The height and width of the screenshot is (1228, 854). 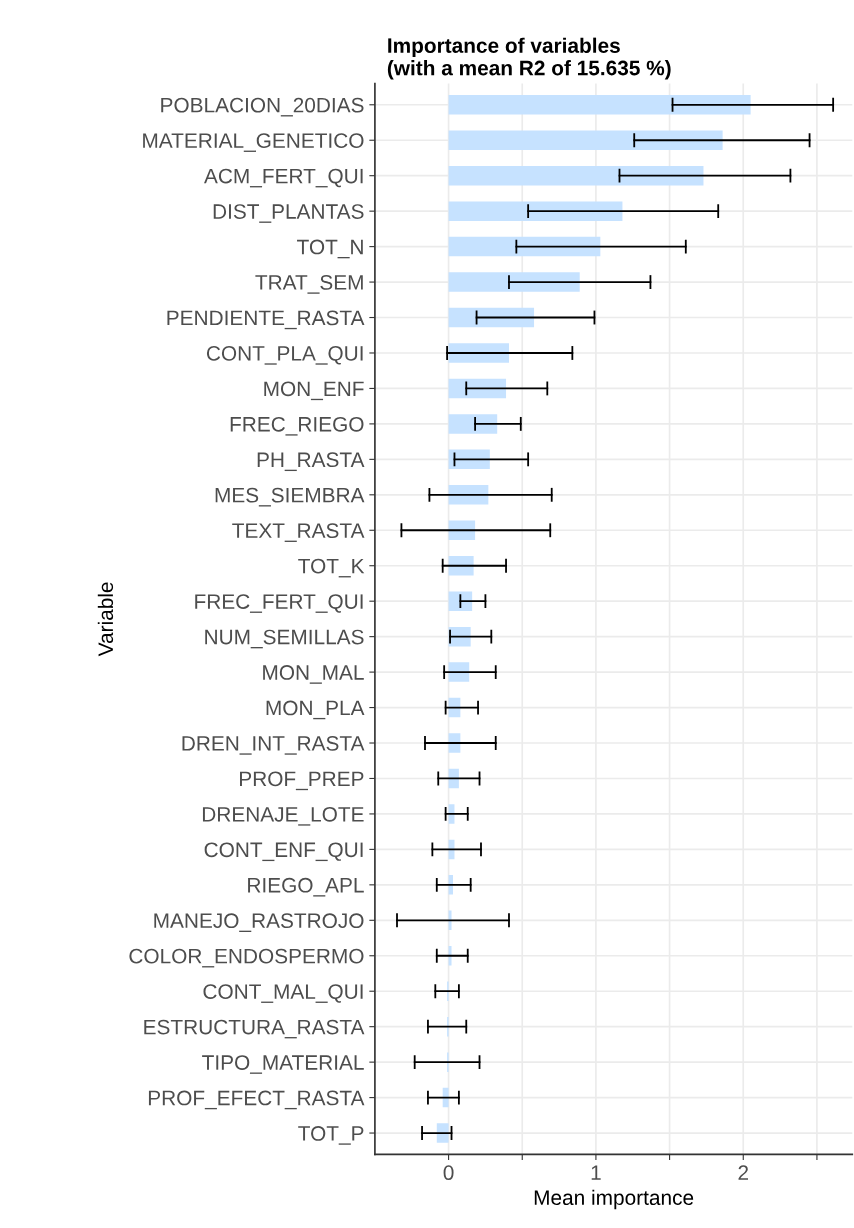 What do you see at coordinates (302, 781) in the screenshot?
I see `y-tick-label: PROF_PREP` at bounding box center [302, 781].